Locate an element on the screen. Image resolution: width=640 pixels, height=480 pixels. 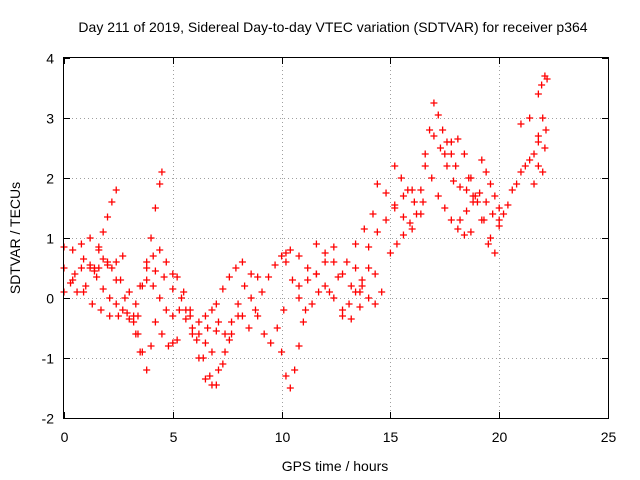
x-tick-label: 10 is located at coordinates (283, 437).